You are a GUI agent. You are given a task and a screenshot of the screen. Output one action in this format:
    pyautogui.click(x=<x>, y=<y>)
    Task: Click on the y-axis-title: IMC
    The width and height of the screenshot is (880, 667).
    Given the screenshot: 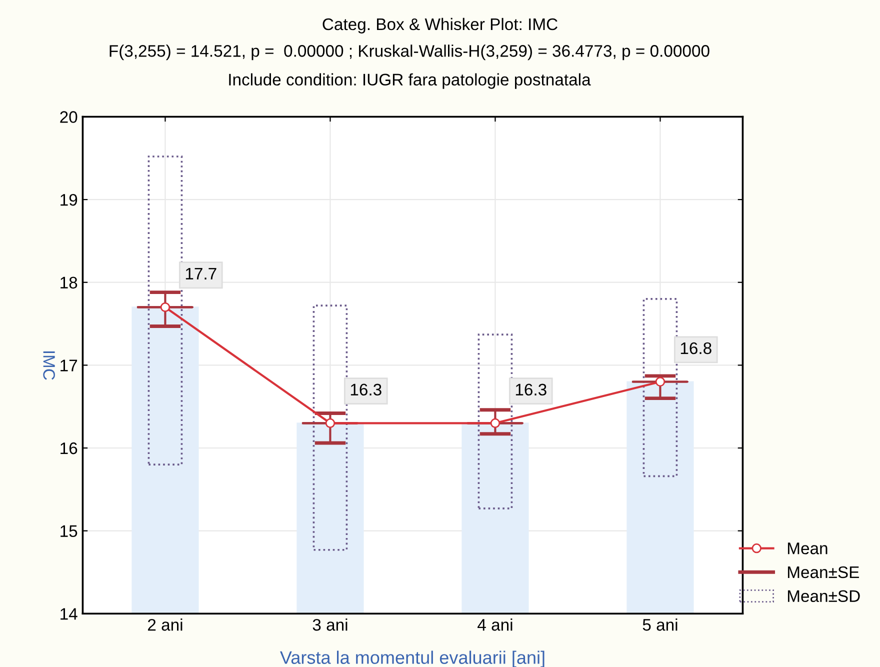 What is the action you would take?
    pyautogui.click(x=49, y=365)
    